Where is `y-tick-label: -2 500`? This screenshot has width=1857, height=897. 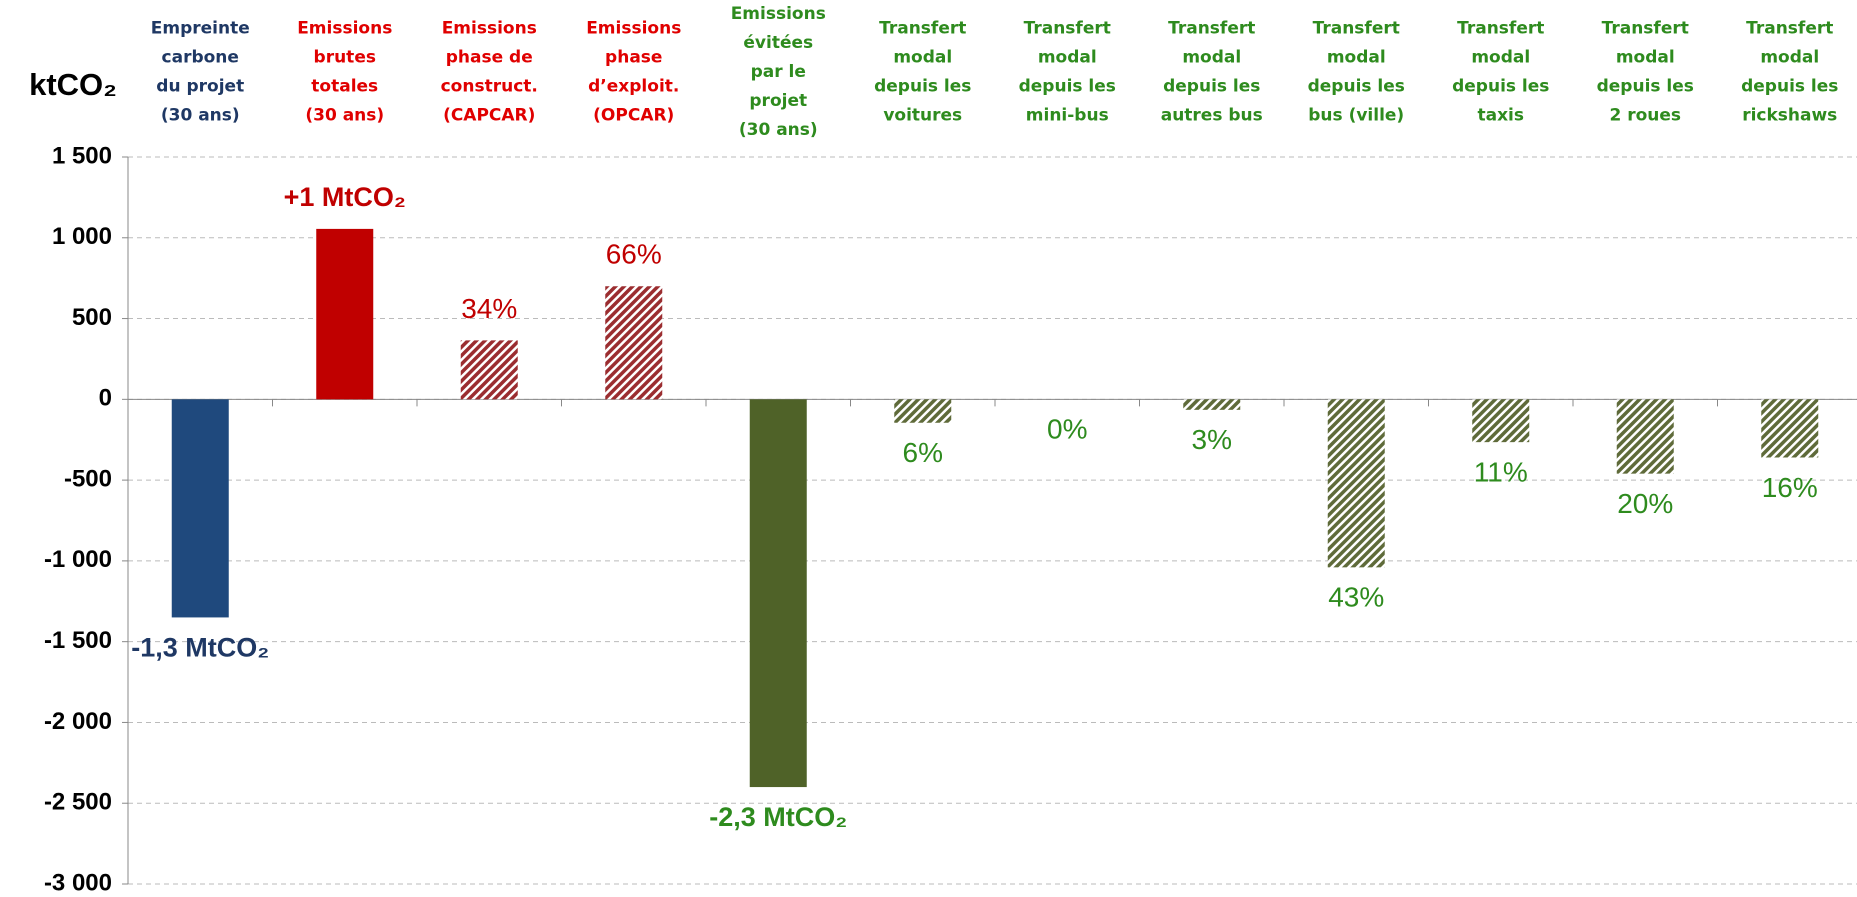
y-tick-label: -2 500 is located at coordinates (78, 802).